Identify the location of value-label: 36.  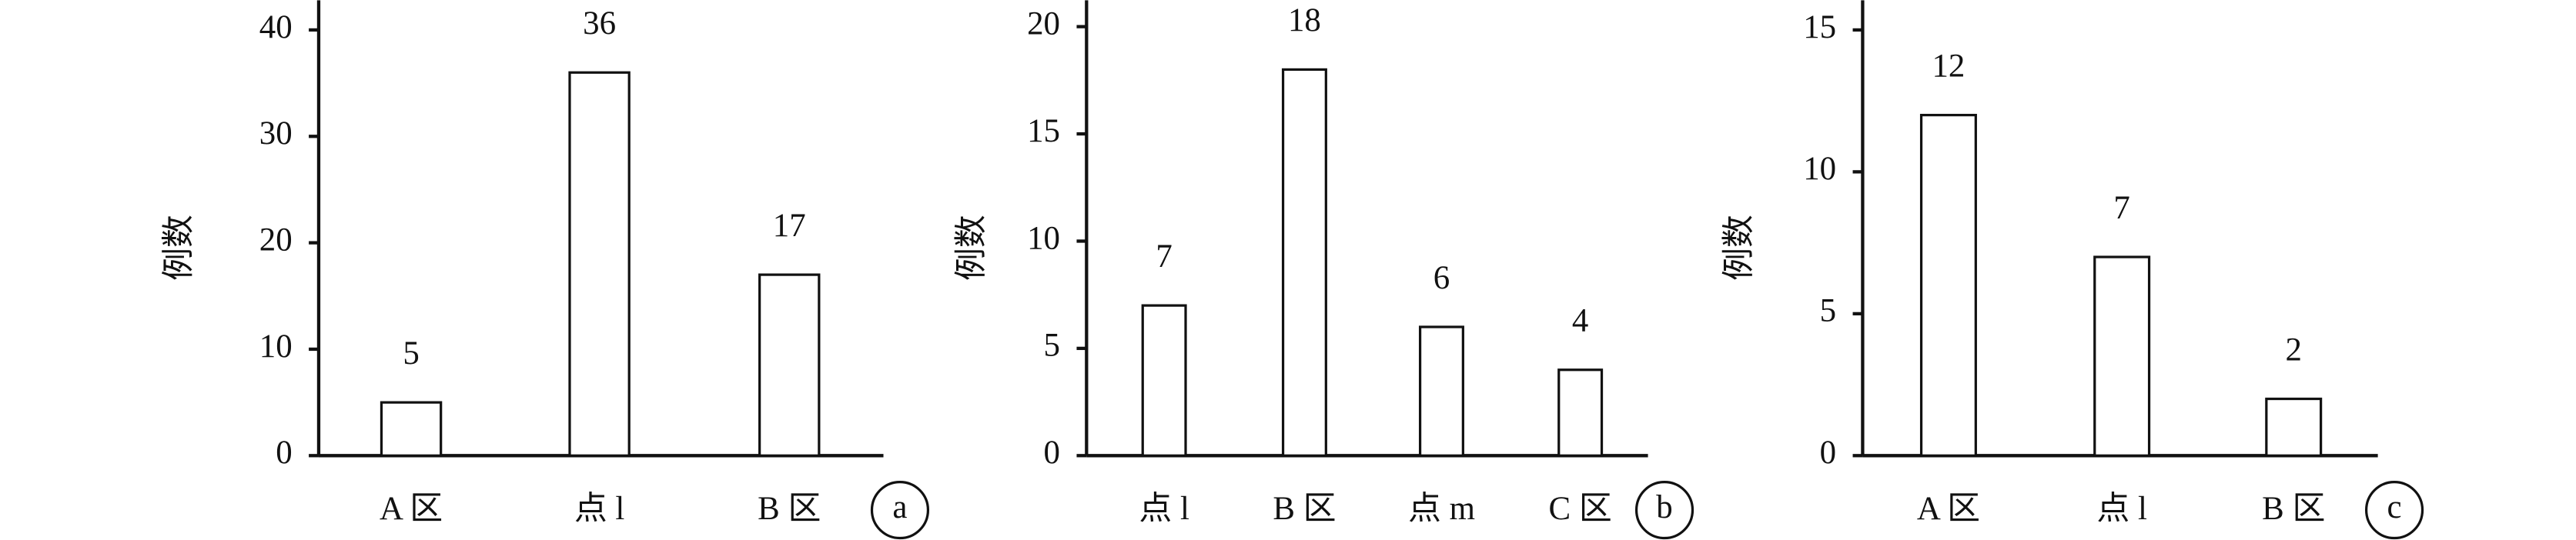
(600, 24).